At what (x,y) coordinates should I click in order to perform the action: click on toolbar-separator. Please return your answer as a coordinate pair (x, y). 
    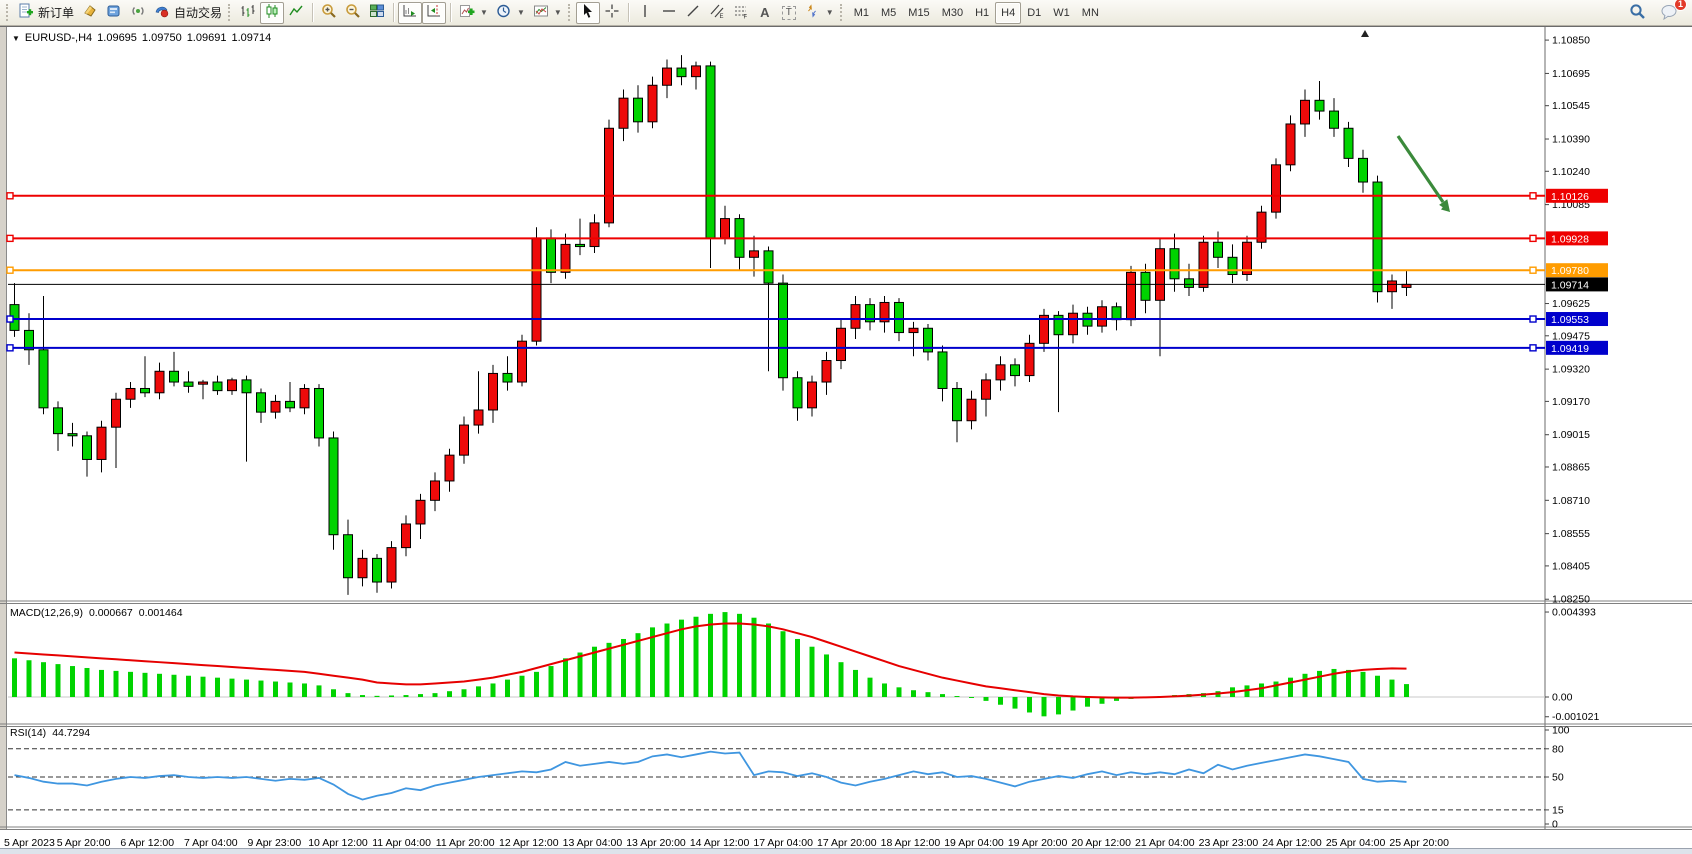
    Looking at the image, I should click on (451, 12).